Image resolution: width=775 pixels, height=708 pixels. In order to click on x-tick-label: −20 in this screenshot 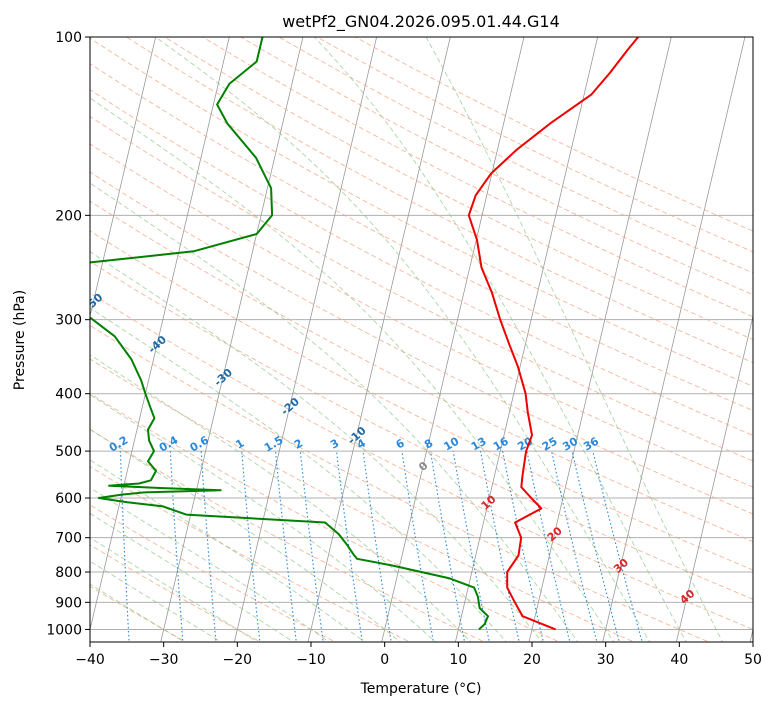, I will do `click(238, 660)`.